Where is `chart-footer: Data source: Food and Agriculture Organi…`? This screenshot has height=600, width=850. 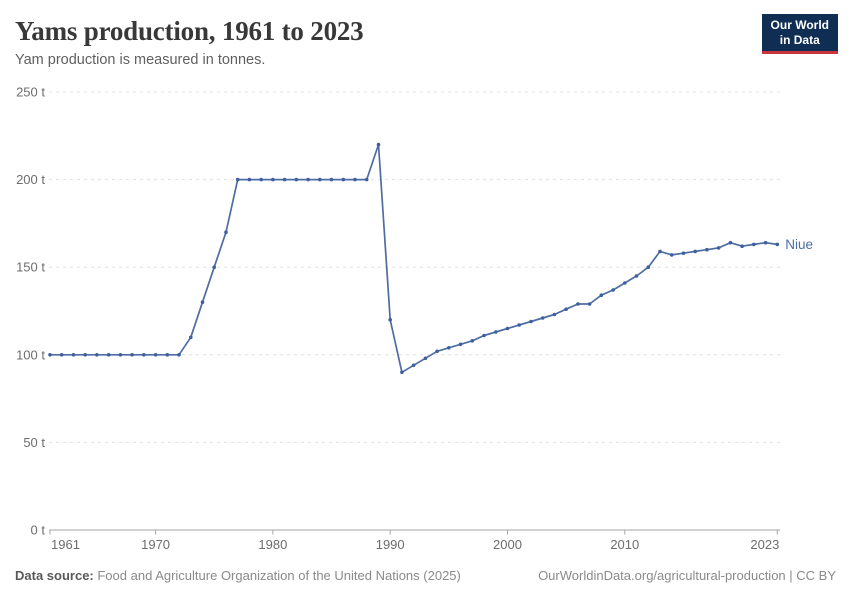
chart-footer: Data source: Food and Agriculture Organi… is located at coordinates (425, 575).